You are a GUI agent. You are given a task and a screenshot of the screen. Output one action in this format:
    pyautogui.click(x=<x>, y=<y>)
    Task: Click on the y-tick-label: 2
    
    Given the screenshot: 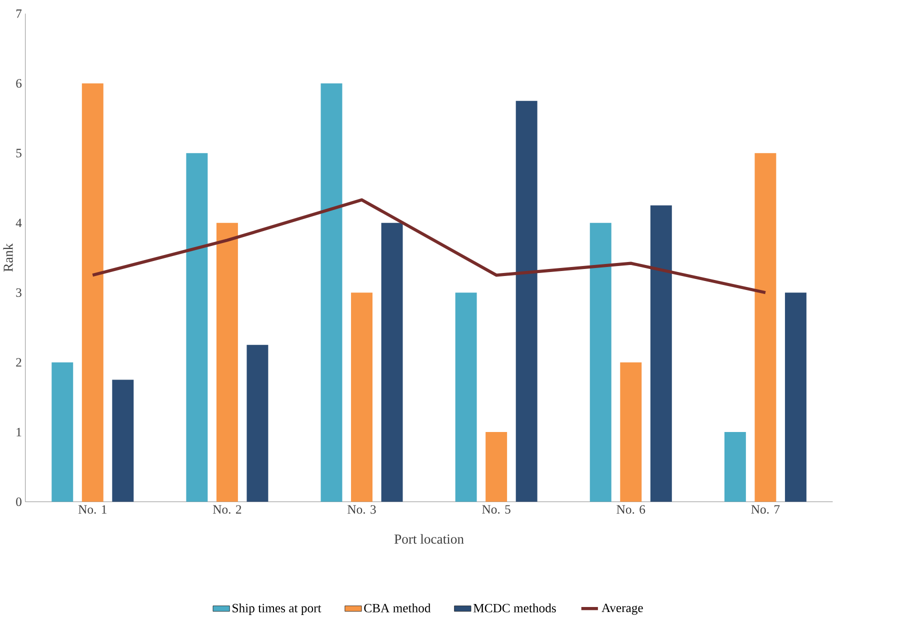 What is the action you would take?
    pyautogui.click(x=19, y=362)
    